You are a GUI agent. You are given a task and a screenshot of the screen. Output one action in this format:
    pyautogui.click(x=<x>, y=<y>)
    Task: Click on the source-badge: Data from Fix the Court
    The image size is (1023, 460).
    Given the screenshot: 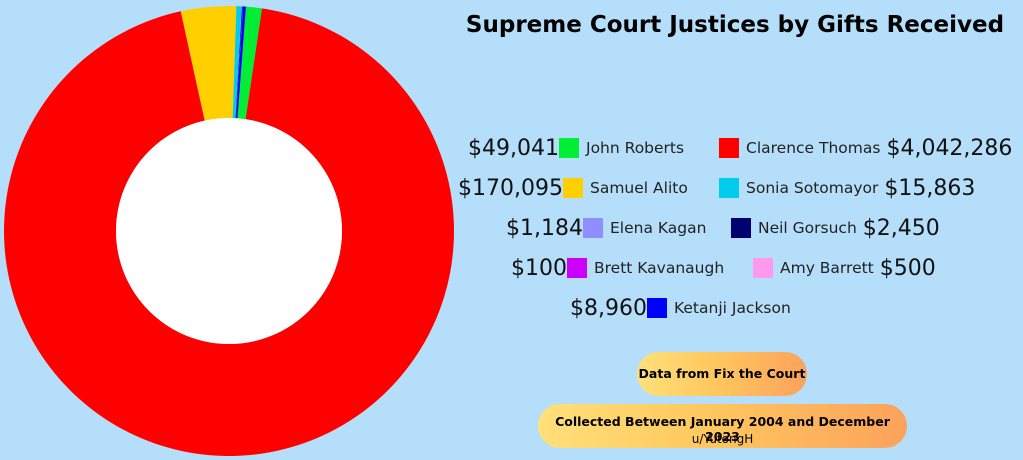 What is the action you would take?
    pyautogui.click(x=722, y=374)
    